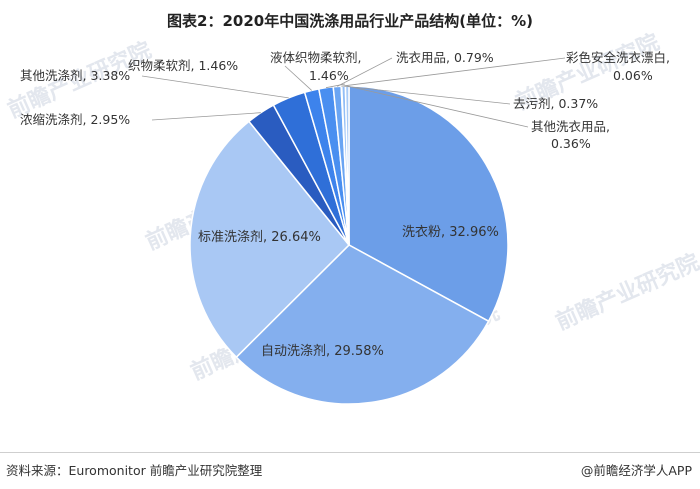  What do you see at coordinates (555, 103) in the screenshot?
I see `slice-label: 去污剂, 0.37%` at bounding box center [555, 103].